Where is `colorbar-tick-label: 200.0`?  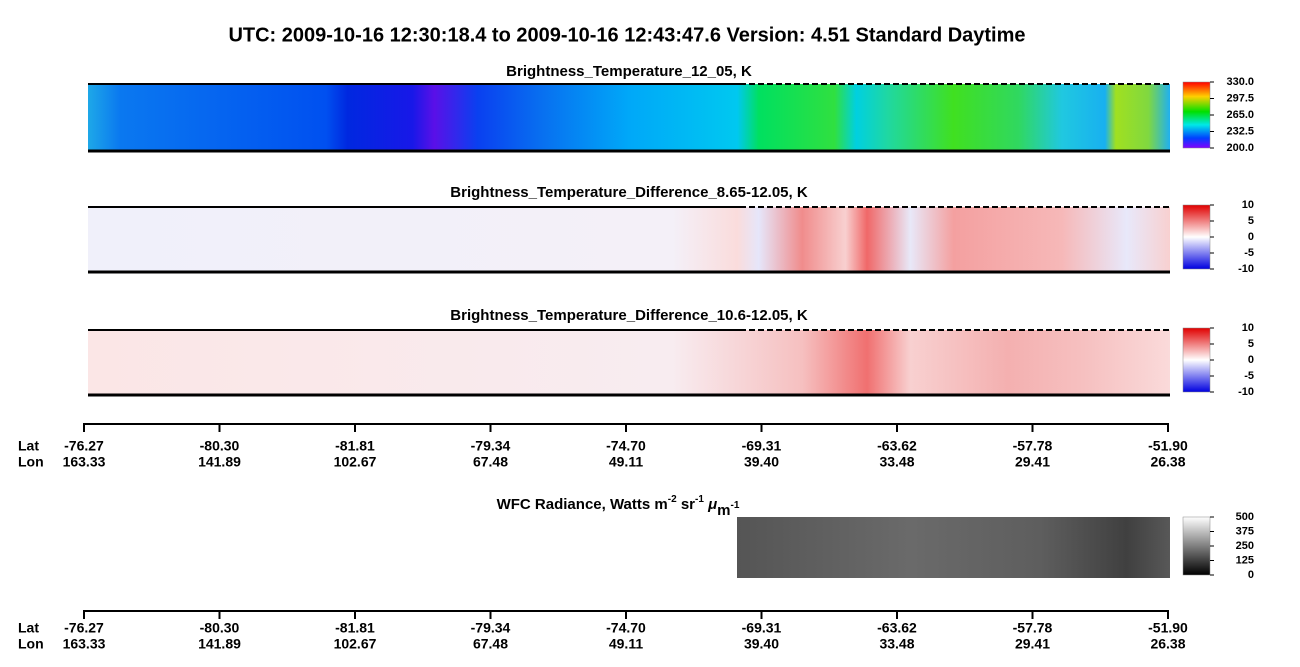
colorbar-tick-label: 200.0 is located at coordinates (1240, 148).